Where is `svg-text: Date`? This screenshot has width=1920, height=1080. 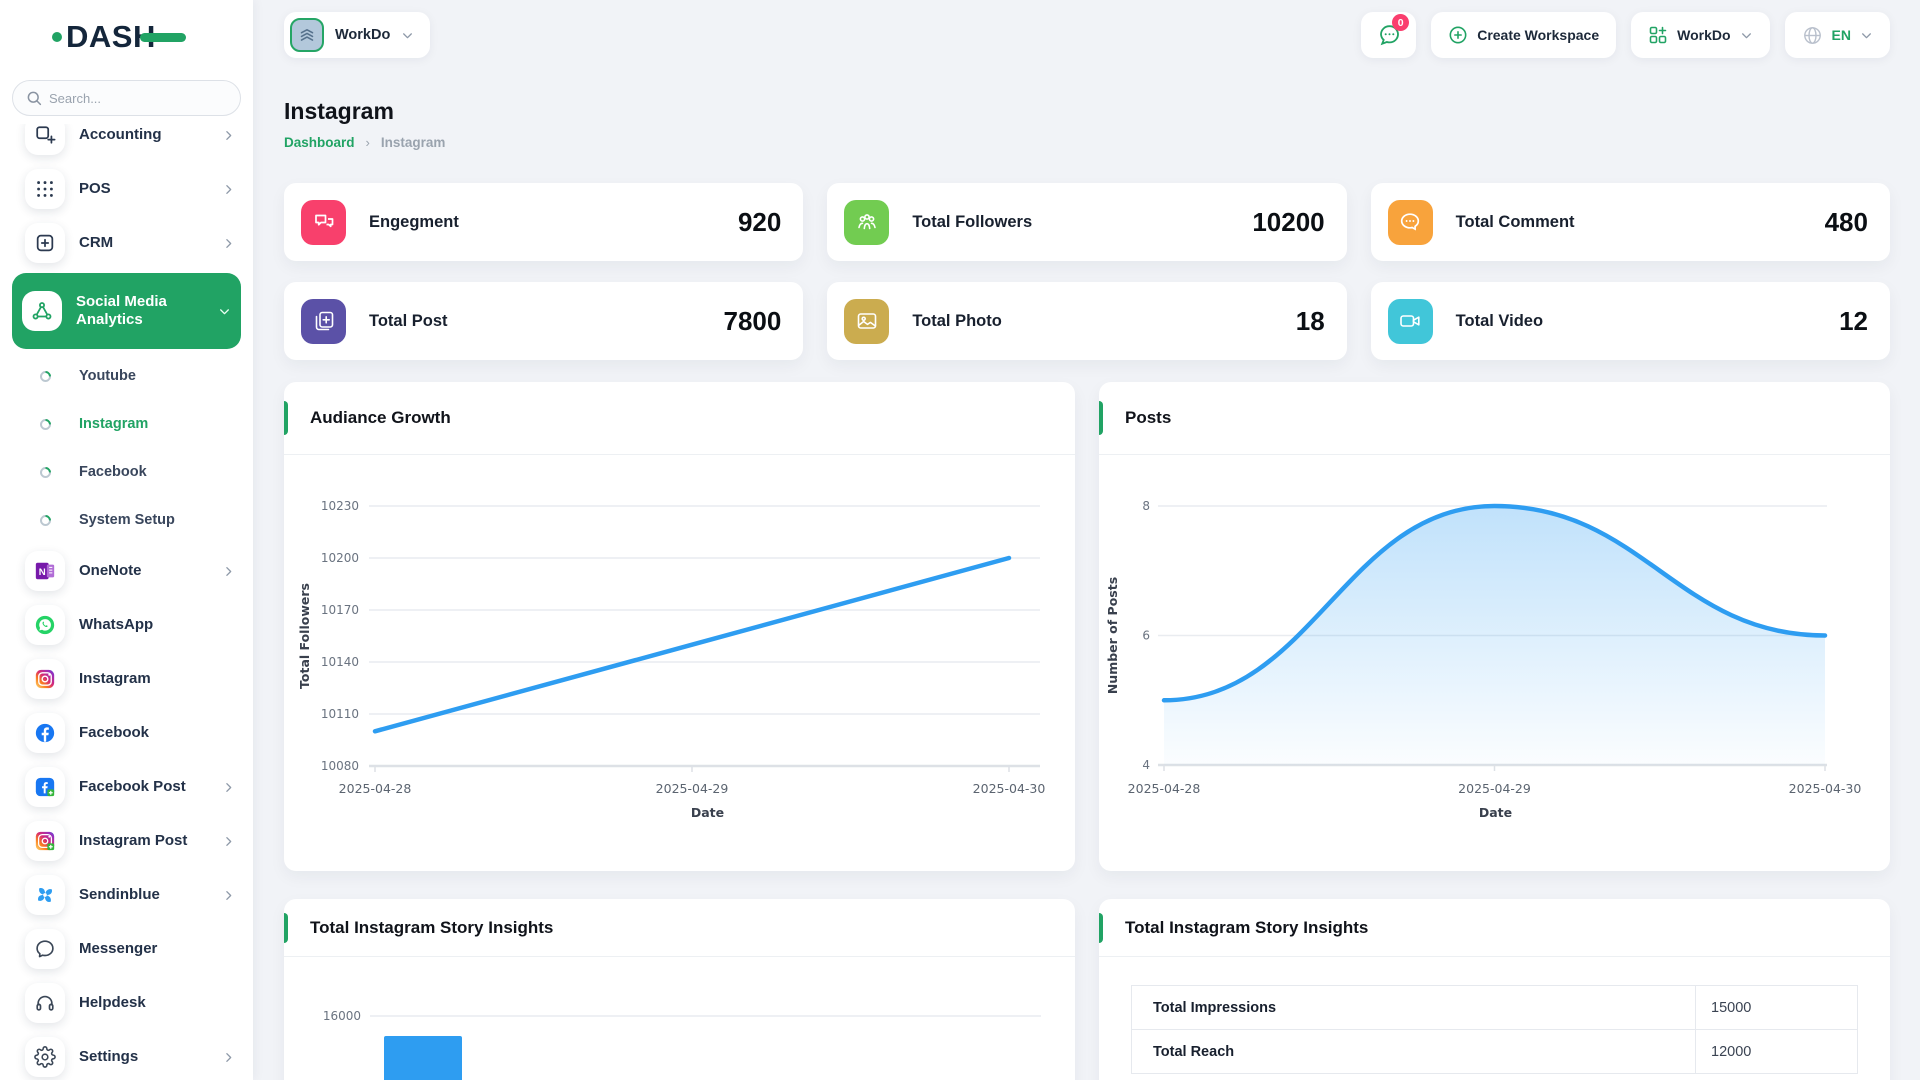 svg-text: Date is located at coordinates (707, 812).